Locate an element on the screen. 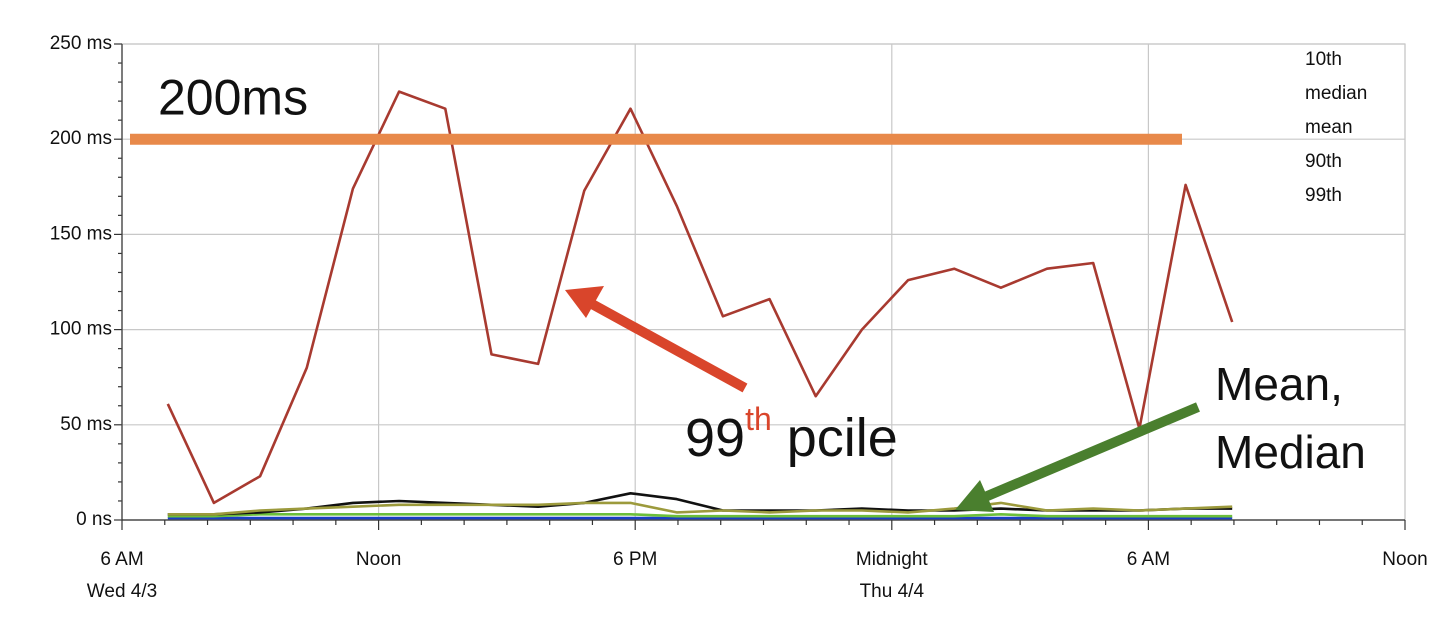 Image resolution: width=1440 pixels, height=620 pixels. y-tick-label: 0 ns is located at coordinates (94, 519).